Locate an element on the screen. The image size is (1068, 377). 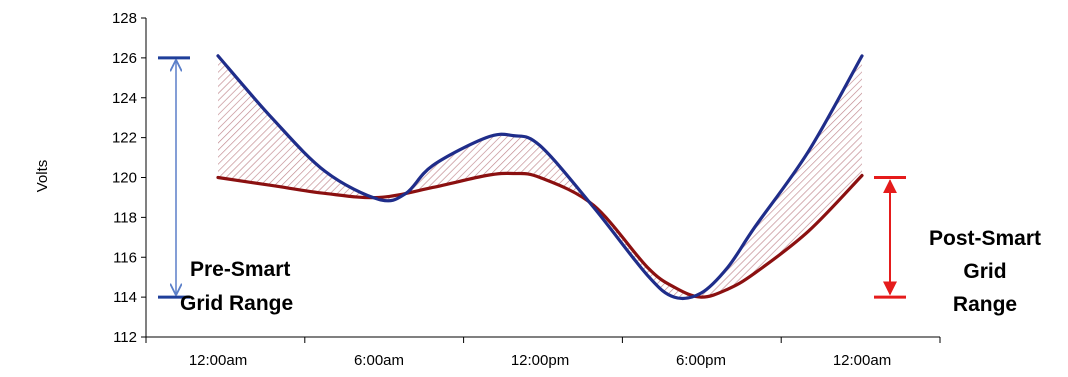
y-ticks: 112 114 116 118 120 122 124 126 128 is located at coordinates (129, 178).